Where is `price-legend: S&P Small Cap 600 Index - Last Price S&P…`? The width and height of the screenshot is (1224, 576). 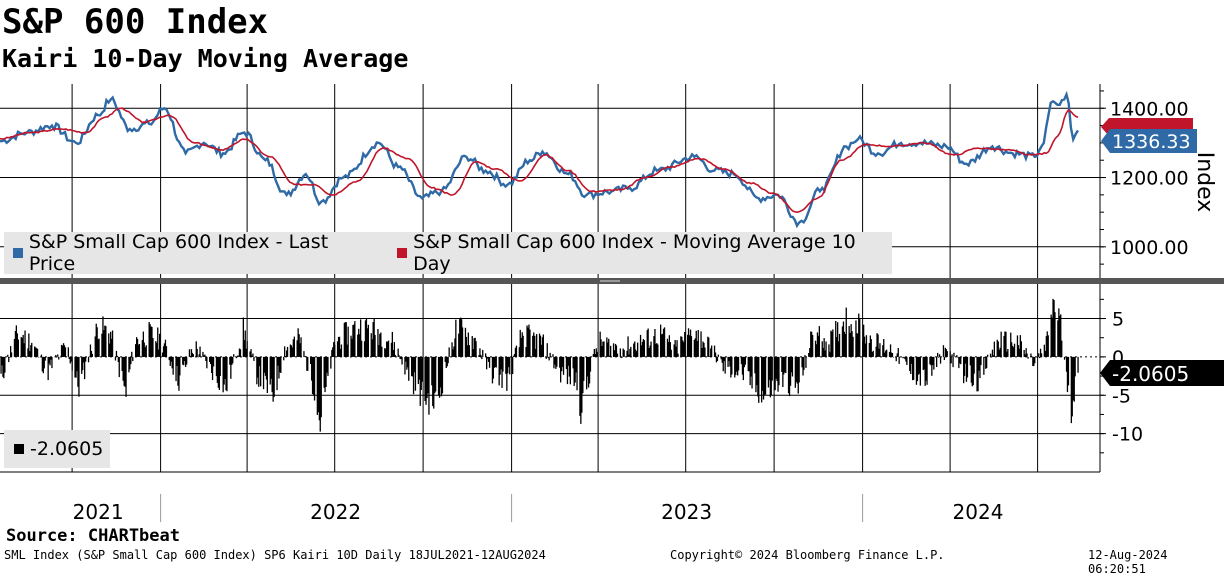 price-legend: S&P Small Cap 600 Index - Last Price S&P… is located at coordinates (448, 253).